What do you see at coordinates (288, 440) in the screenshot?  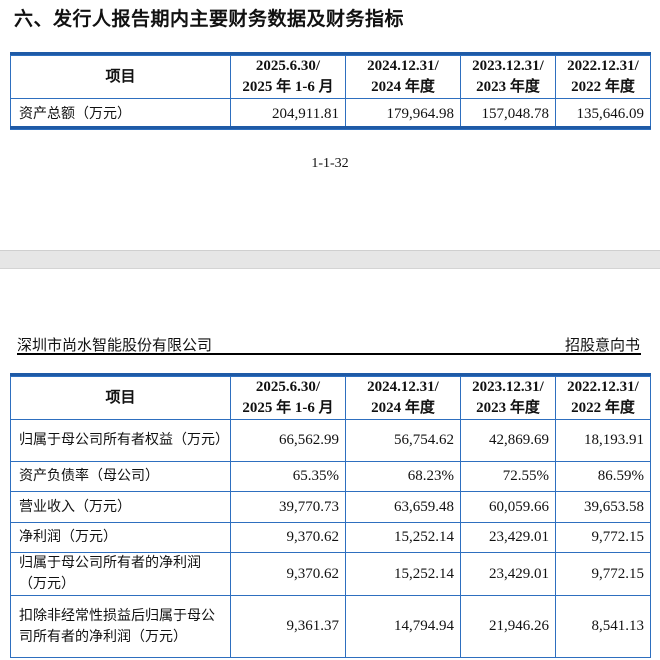 I see `cell-value: 66,562.99` at bounding box center [288, 440].